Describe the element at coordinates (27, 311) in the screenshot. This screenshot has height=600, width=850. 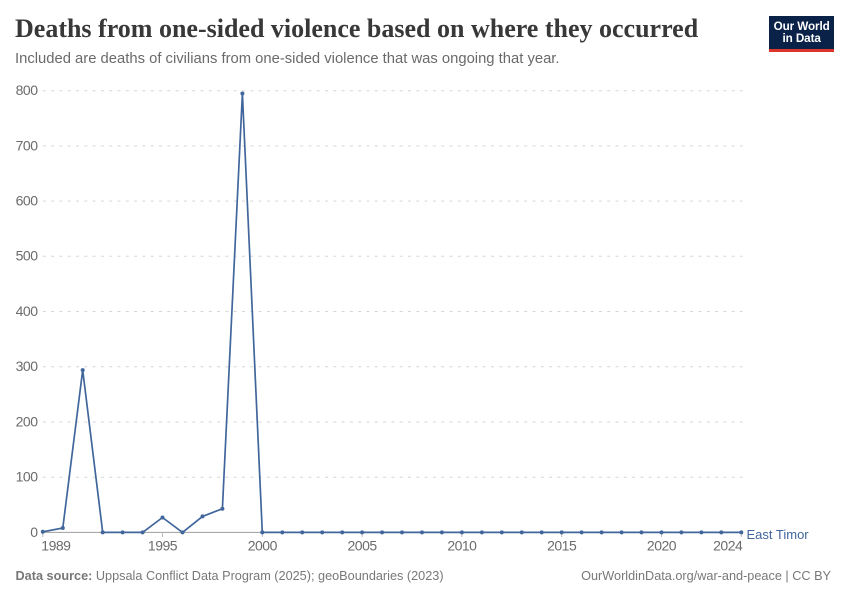
I see `svg-text: 400` at that location.